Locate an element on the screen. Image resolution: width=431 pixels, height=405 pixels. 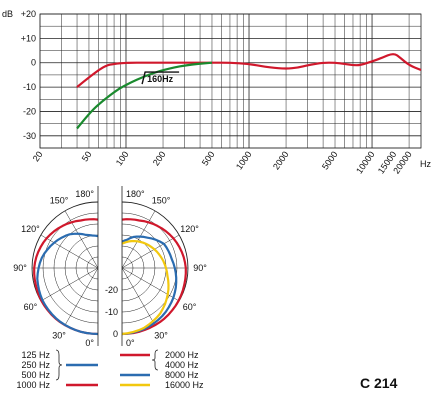
x-tick-label: 200 is located at coordinates (159, 158).